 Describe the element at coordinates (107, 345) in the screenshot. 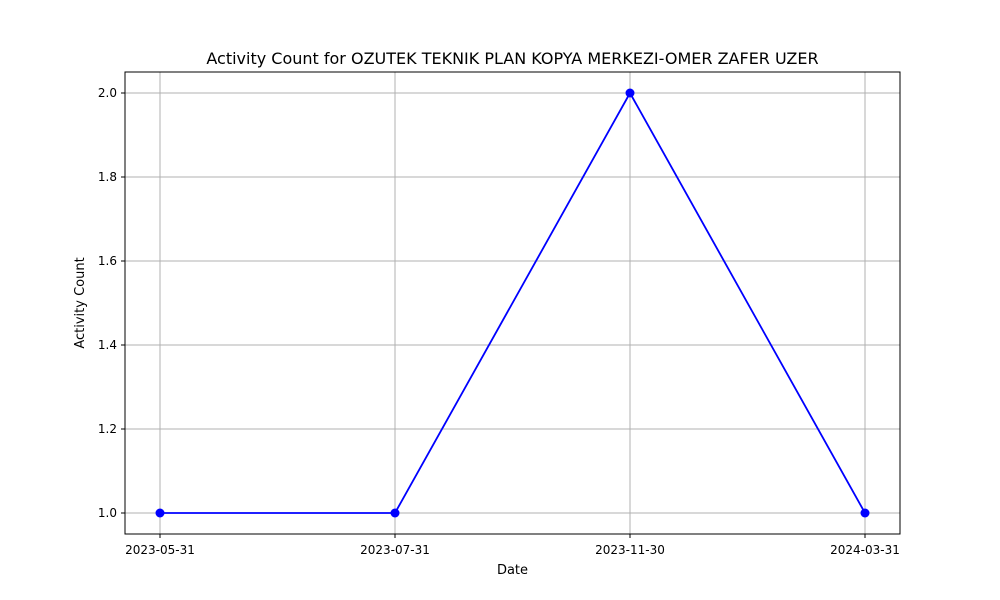

I see `y-tick-label: 1.4` at that location.